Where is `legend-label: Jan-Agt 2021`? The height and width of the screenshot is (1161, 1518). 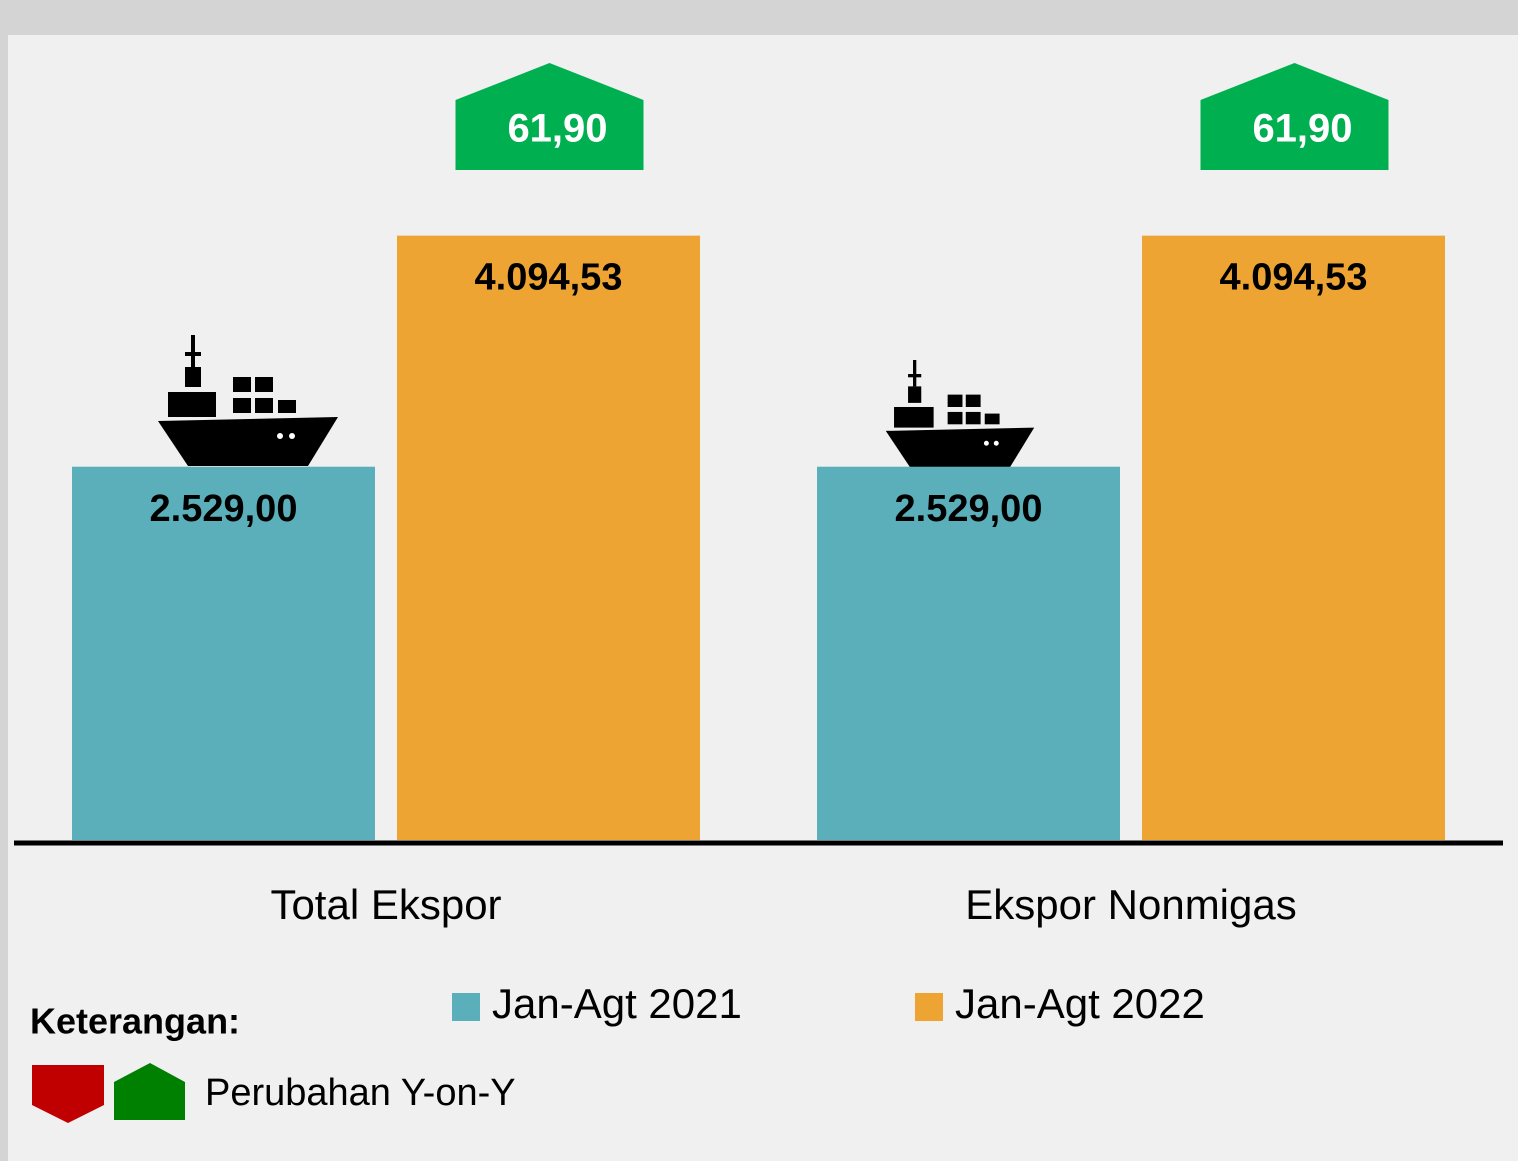
legend-label: Jan-Agt 2021 is located at coordinates (617, 1003).